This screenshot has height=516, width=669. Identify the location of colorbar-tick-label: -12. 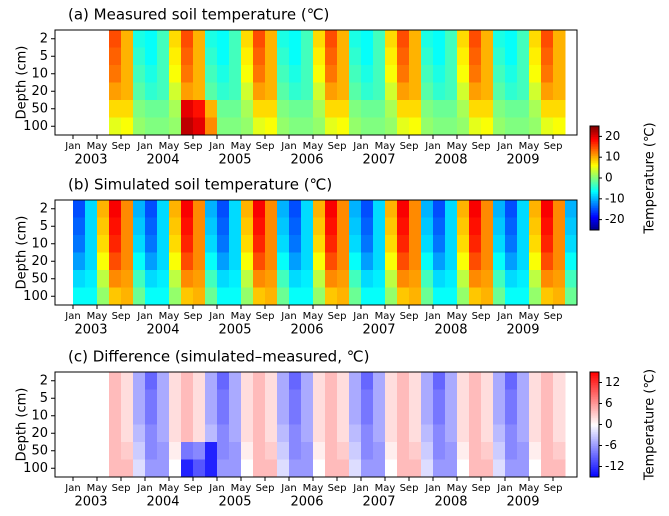
(615, 466).